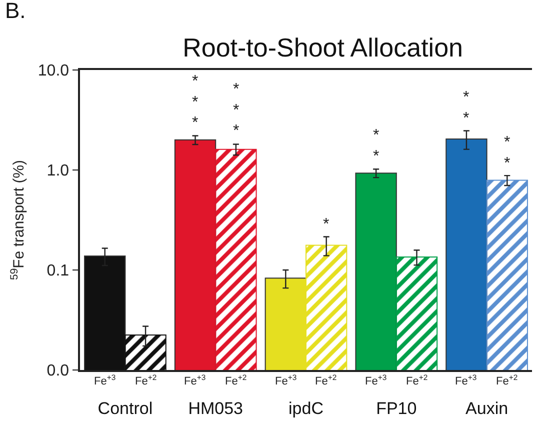 This screenshot has height=428, width=538. I want to click on chart-title: Root-to-Shoot Allocation, so click(322, 47).